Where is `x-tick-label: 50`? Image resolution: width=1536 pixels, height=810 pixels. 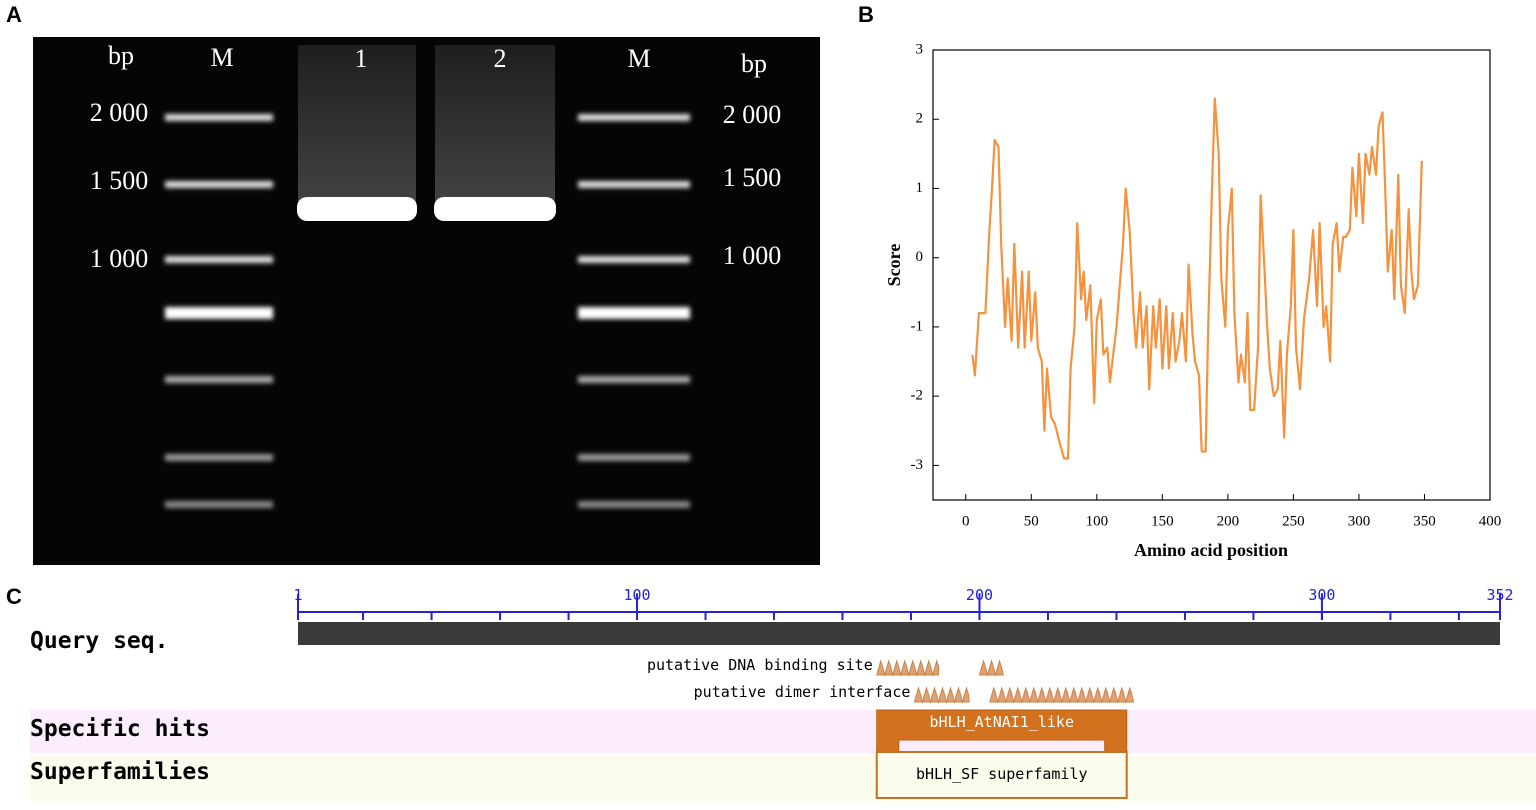 x-tick-label: 50 is located at coordinates (1031, 521).